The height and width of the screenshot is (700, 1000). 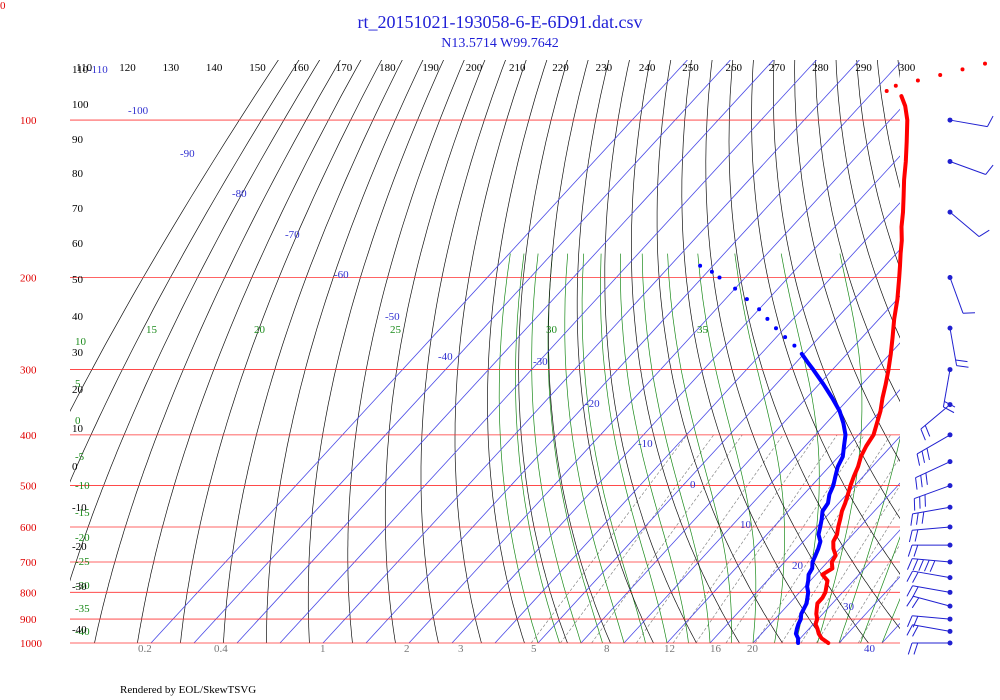 What do you see at coordinates (79, 547) in the screenshot?
I see `left-axis-label: -20` at bounding box center [79, 547].